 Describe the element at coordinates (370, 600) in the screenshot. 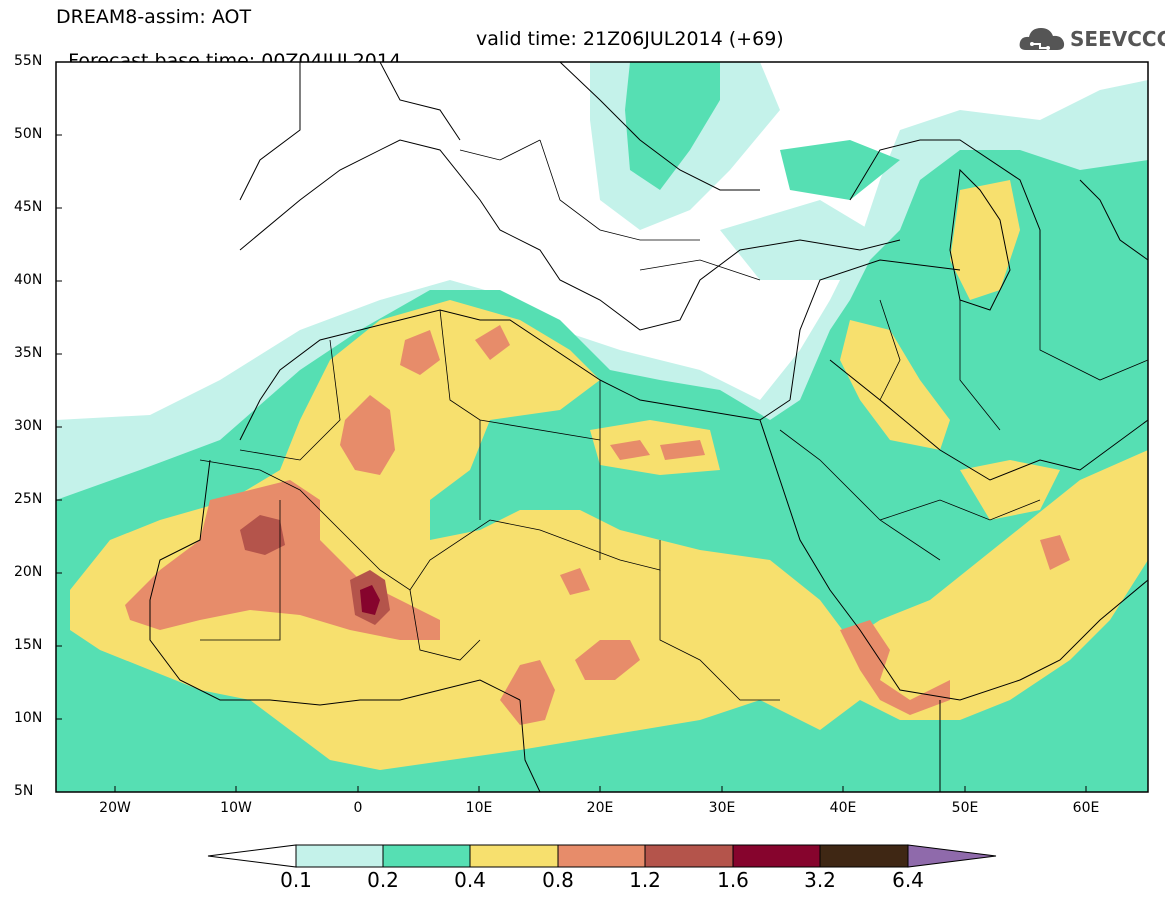

I see `aot-contour-level6` at that location.